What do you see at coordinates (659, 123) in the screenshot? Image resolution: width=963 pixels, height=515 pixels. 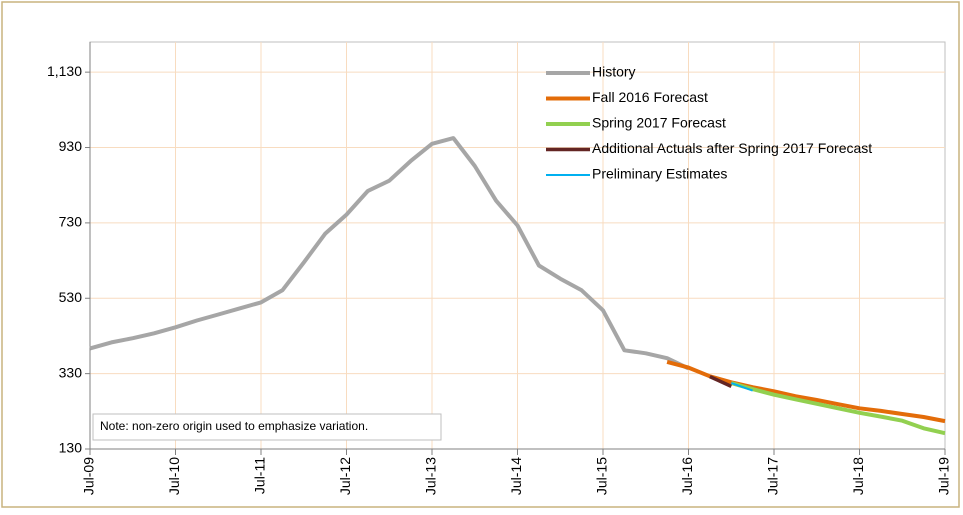 I see `legend-label: Spring 2017 Forecast` at bounding box center [659, 123].